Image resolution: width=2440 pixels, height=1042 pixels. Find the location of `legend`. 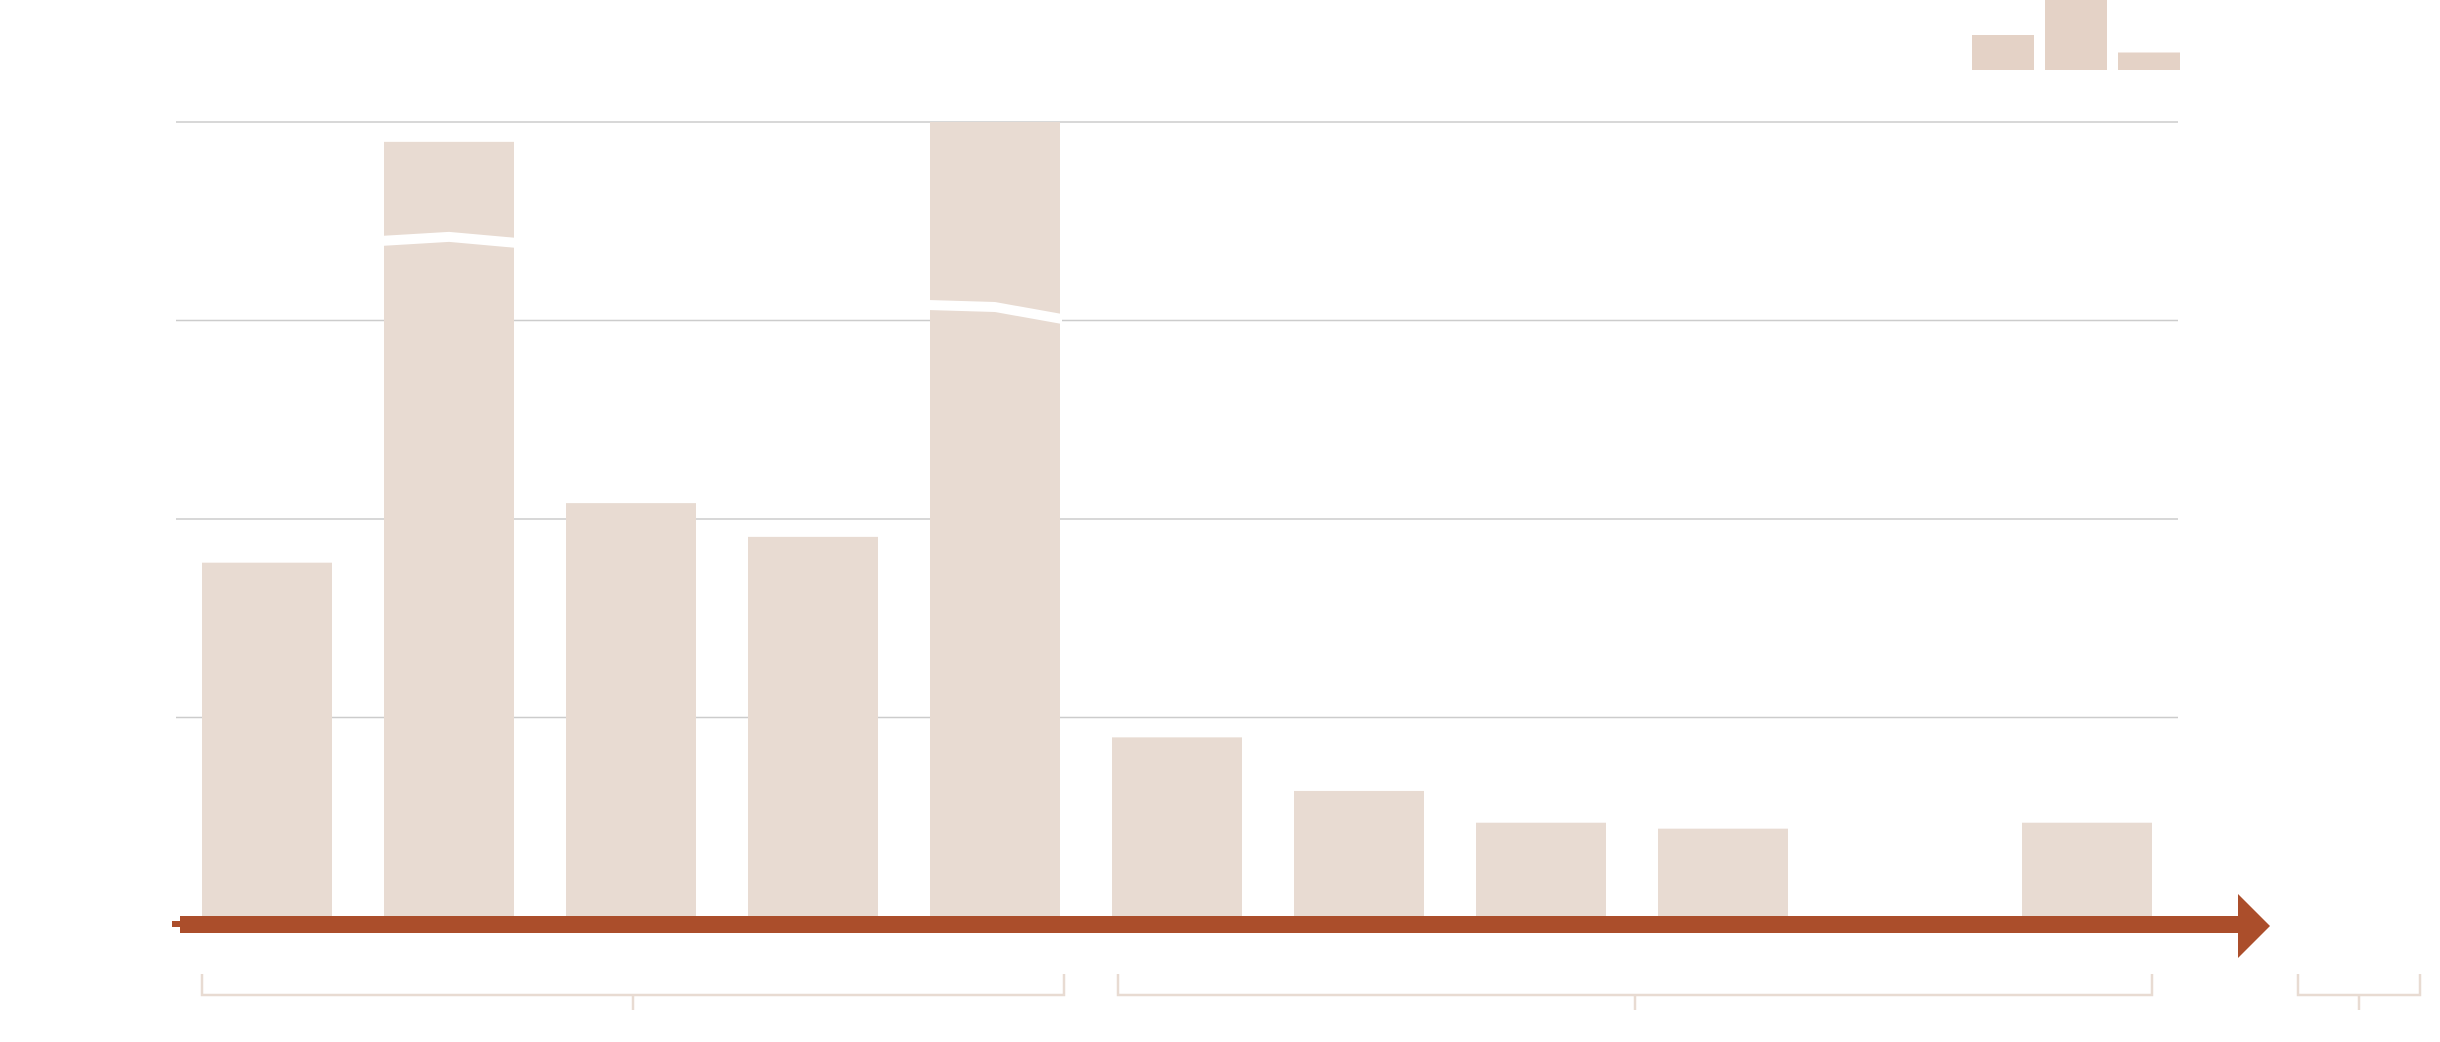

legend is located at coordinates (2076, 35).